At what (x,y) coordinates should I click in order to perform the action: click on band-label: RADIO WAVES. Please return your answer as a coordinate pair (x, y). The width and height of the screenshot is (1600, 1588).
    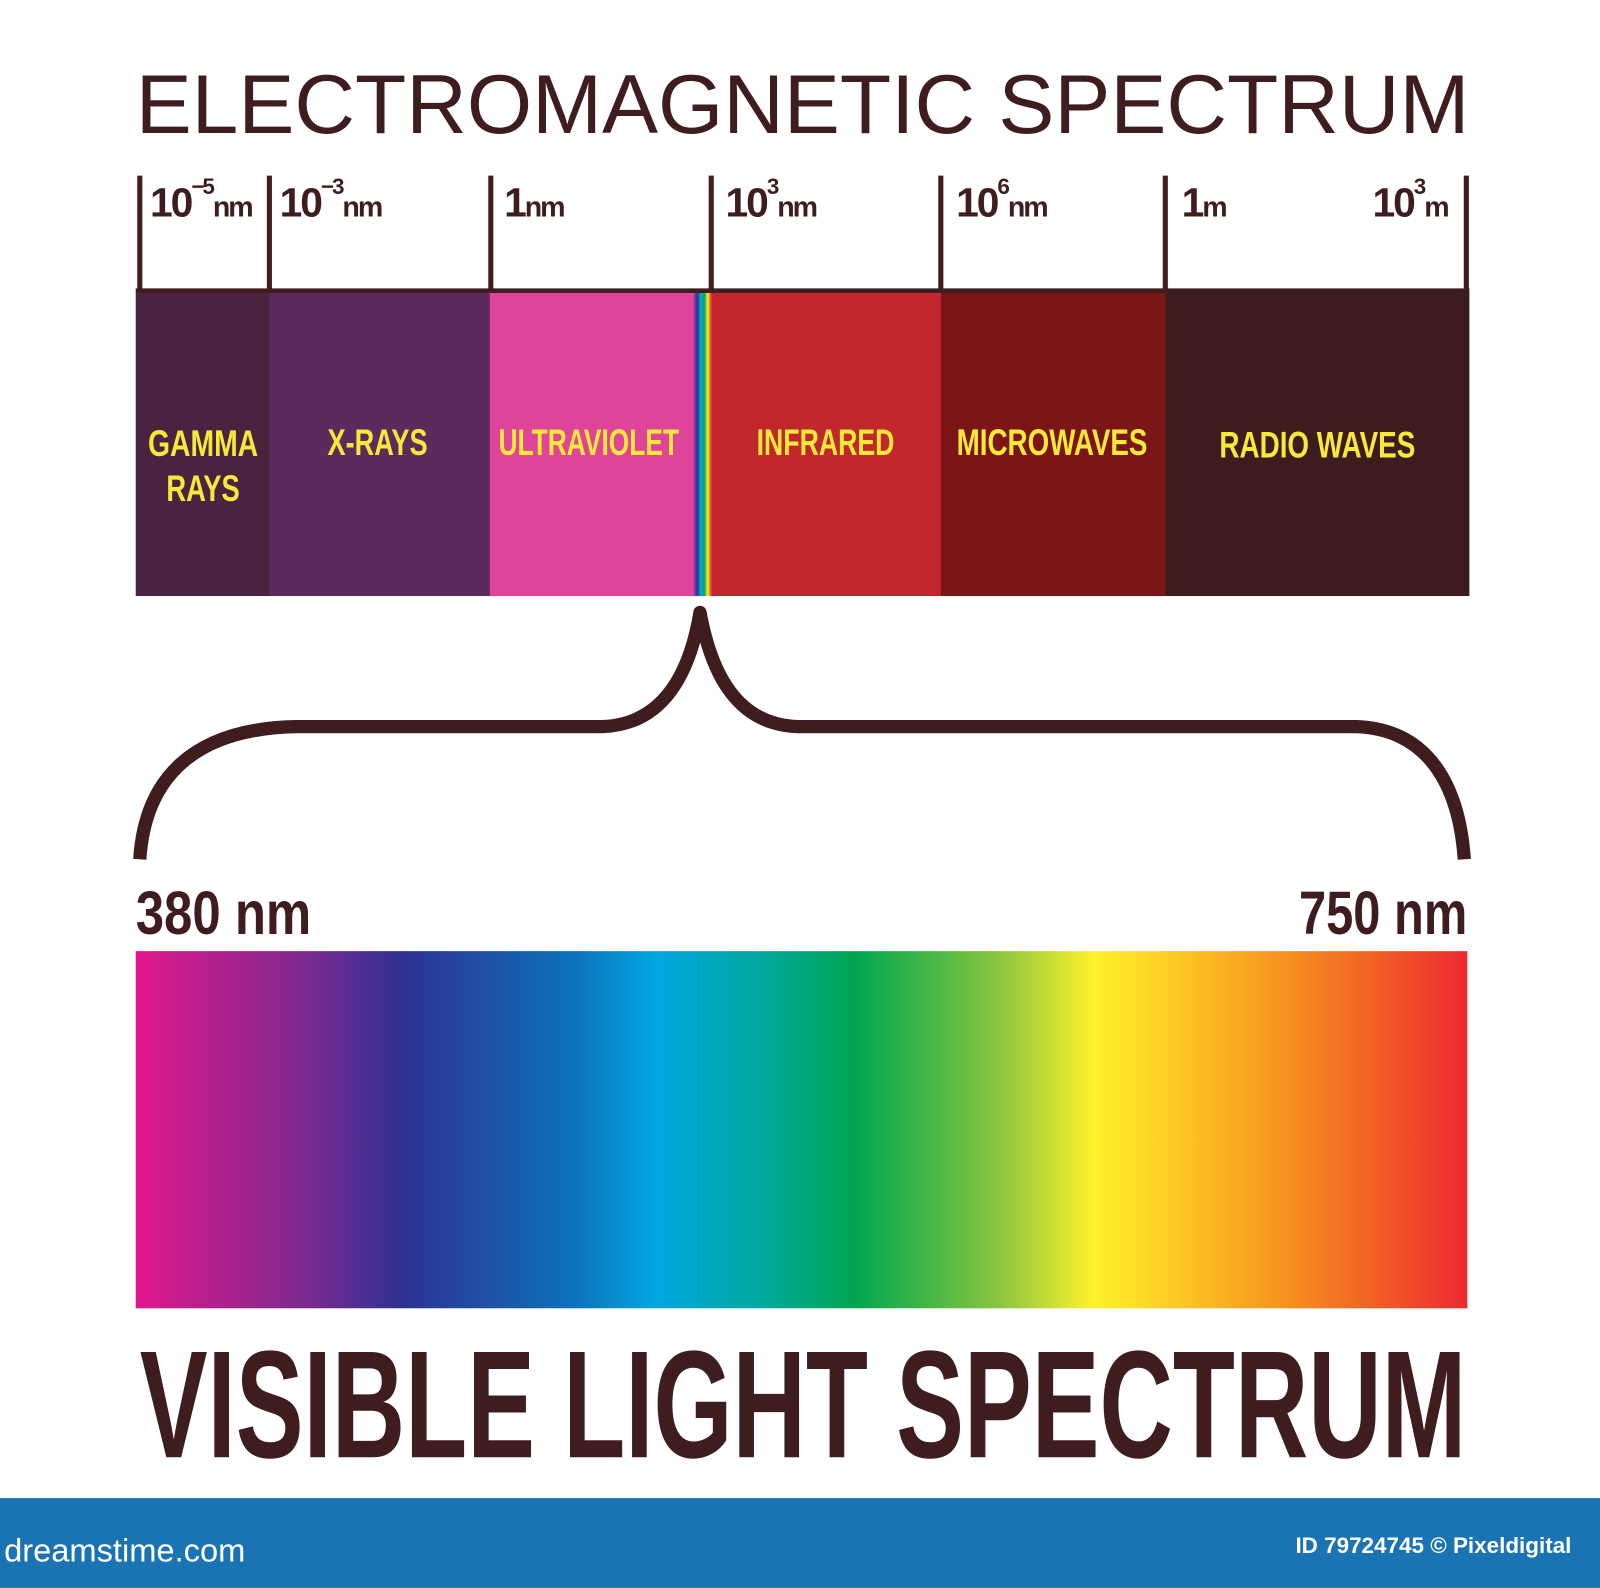
    Looking at the image, I should click on (1317, 444).